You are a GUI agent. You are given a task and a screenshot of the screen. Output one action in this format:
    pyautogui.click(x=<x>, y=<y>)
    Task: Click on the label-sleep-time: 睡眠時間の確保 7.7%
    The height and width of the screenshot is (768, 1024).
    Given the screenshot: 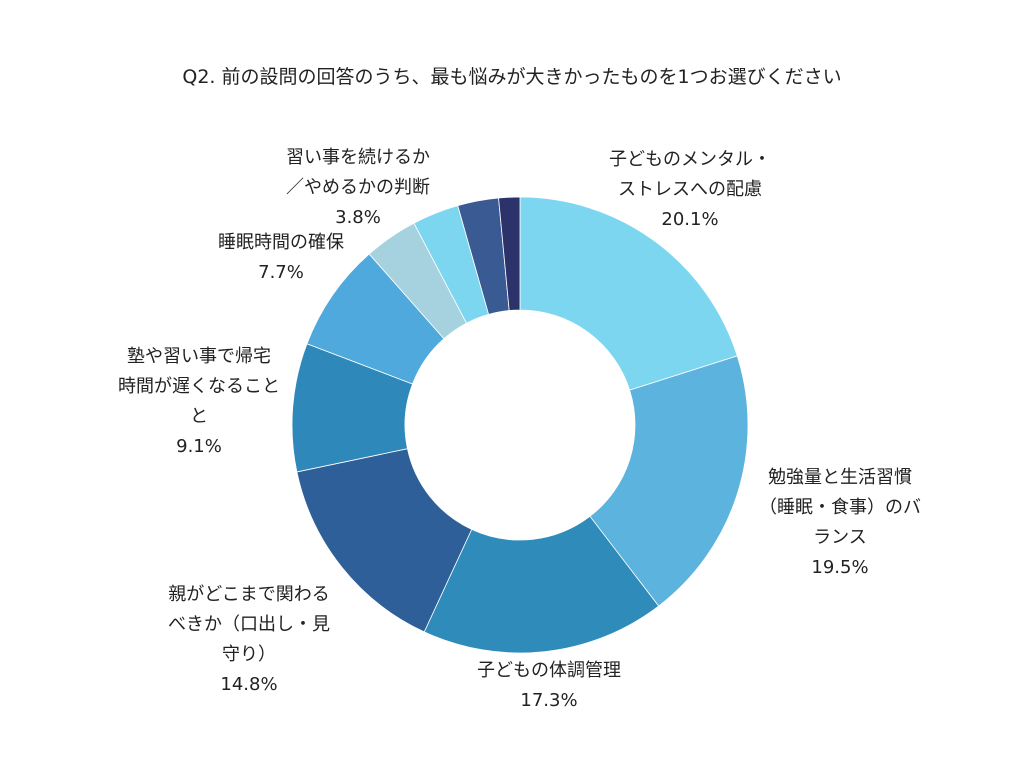 What is the action you would take?
    pyautogui.click(x=281, y=258)
    